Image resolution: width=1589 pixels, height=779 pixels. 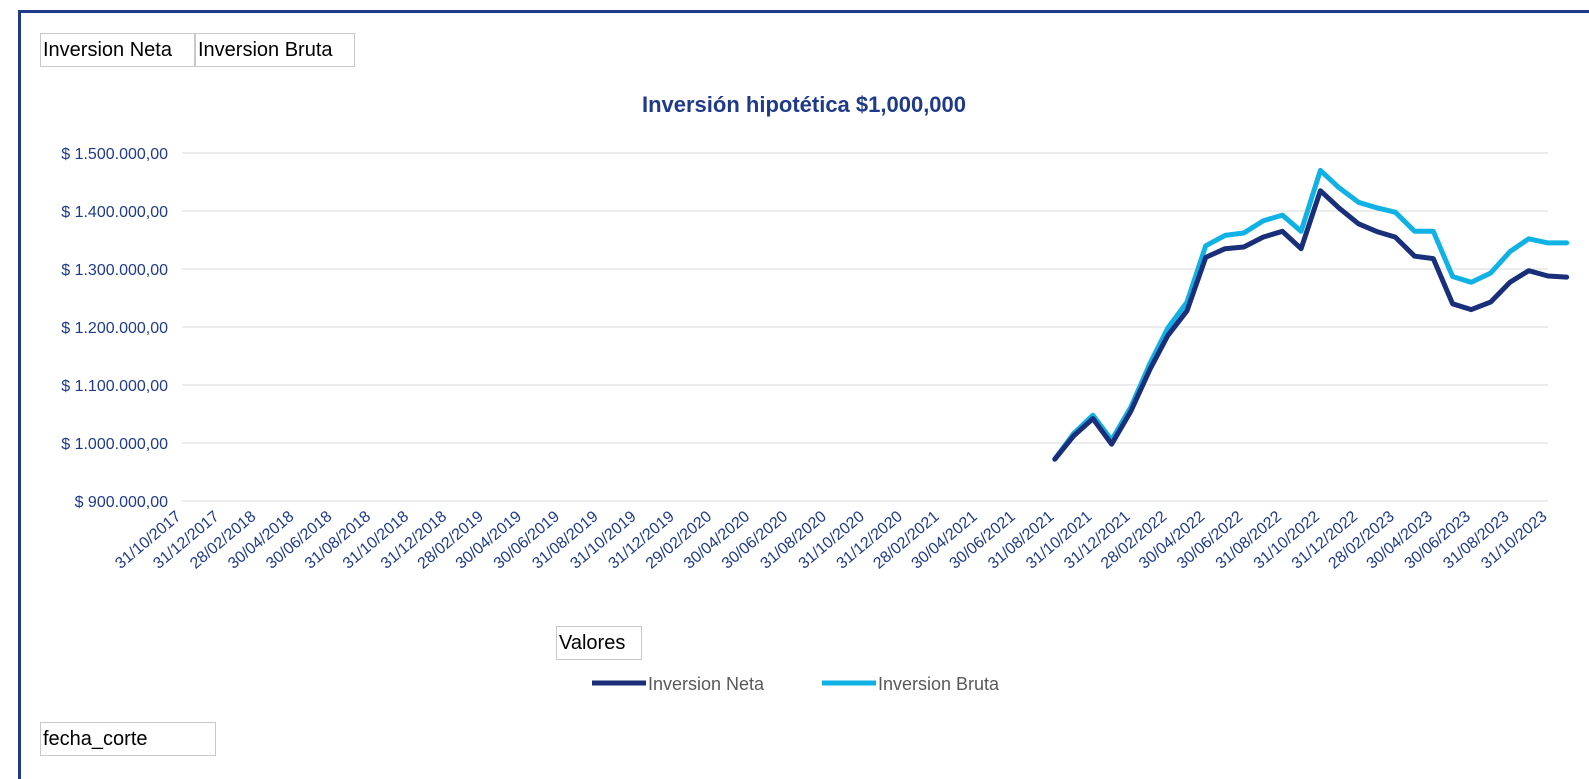 I want to click on legend-item-neta-label: Inversion Neta, so click(x=706, y=684).